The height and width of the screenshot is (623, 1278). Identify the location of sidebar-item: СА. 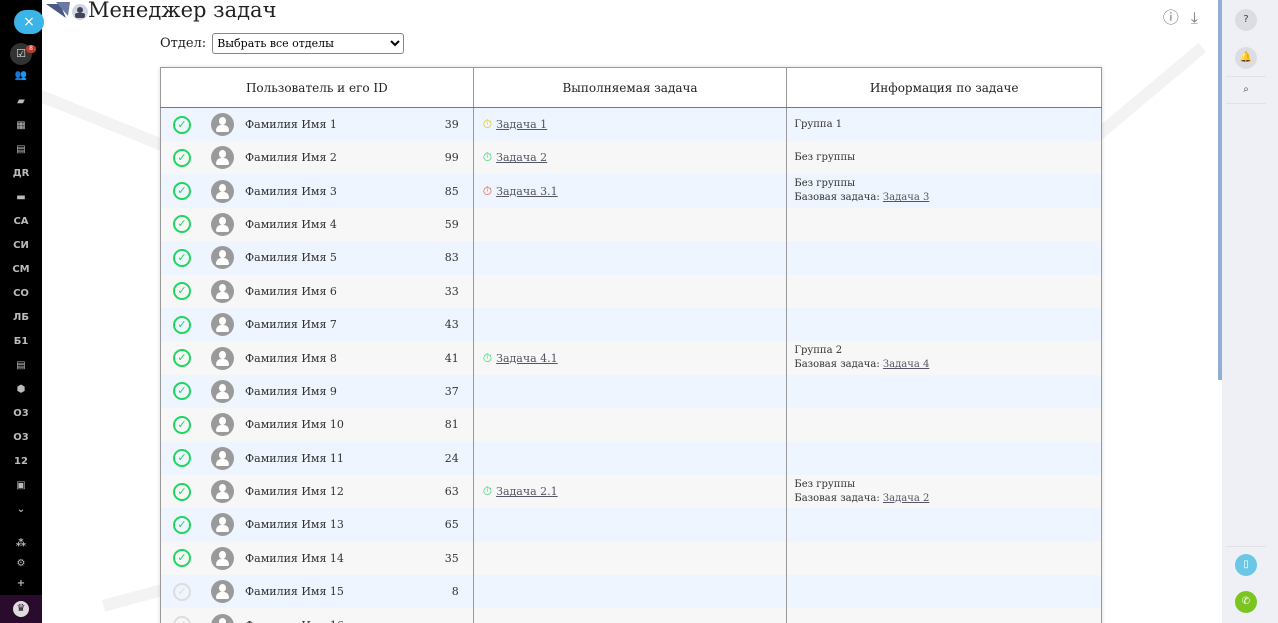
(21, 221).